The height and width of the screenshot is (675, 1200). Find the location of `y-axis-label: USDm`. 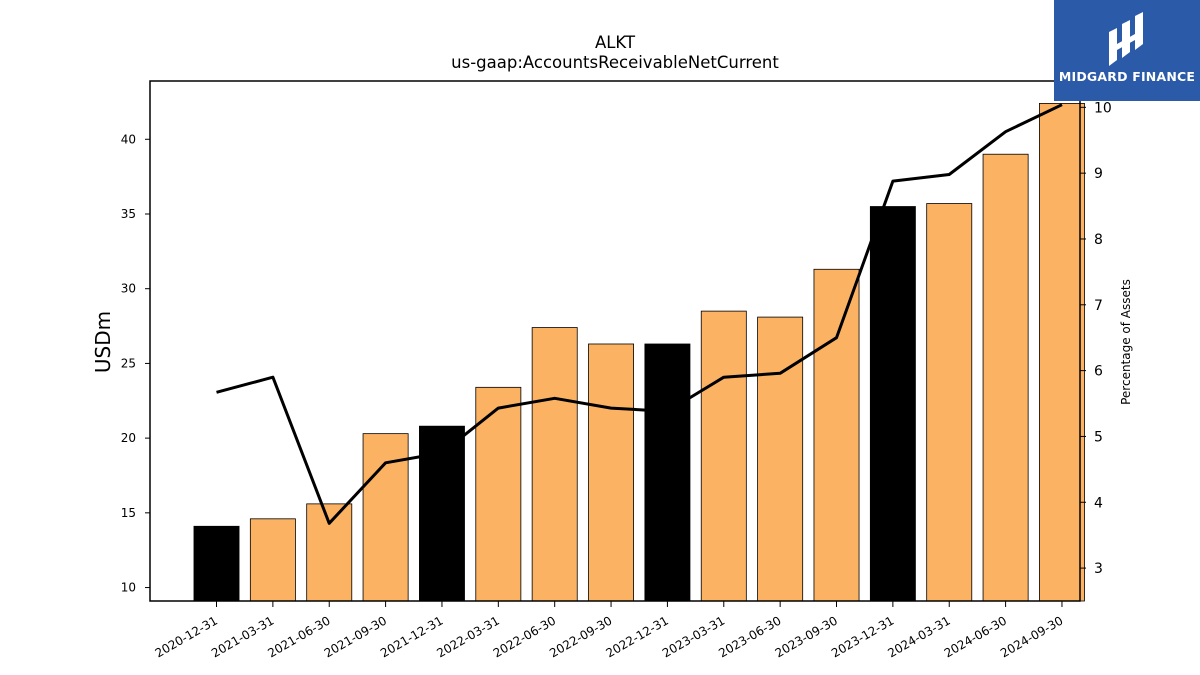

y-axis-label: USDm is located at coordinates (103, 342).